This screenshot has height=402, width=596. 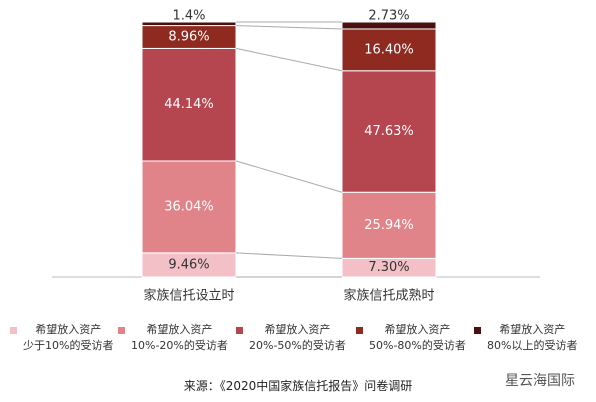 I want to click on data-label: 47.63%, so click(x=389, y=131).